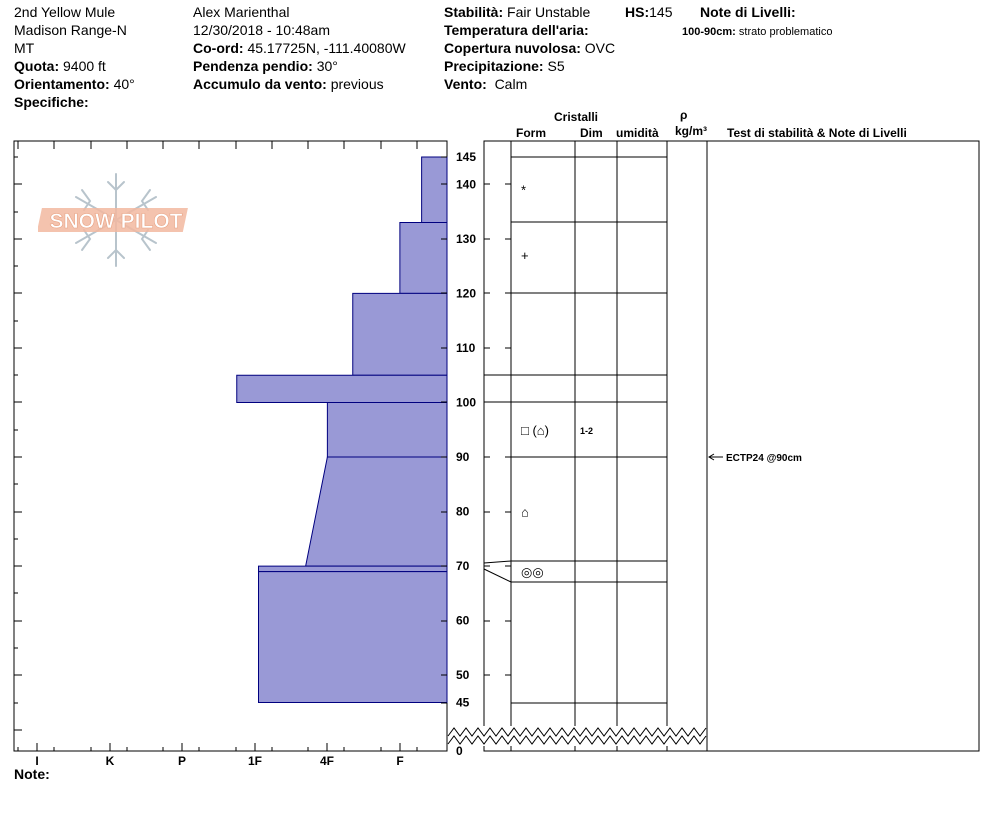 The image size is (994, 840). Describe the element at coordinates (218, 48) in the screenshot. I see `coord-label: Co-ord:` at that location.